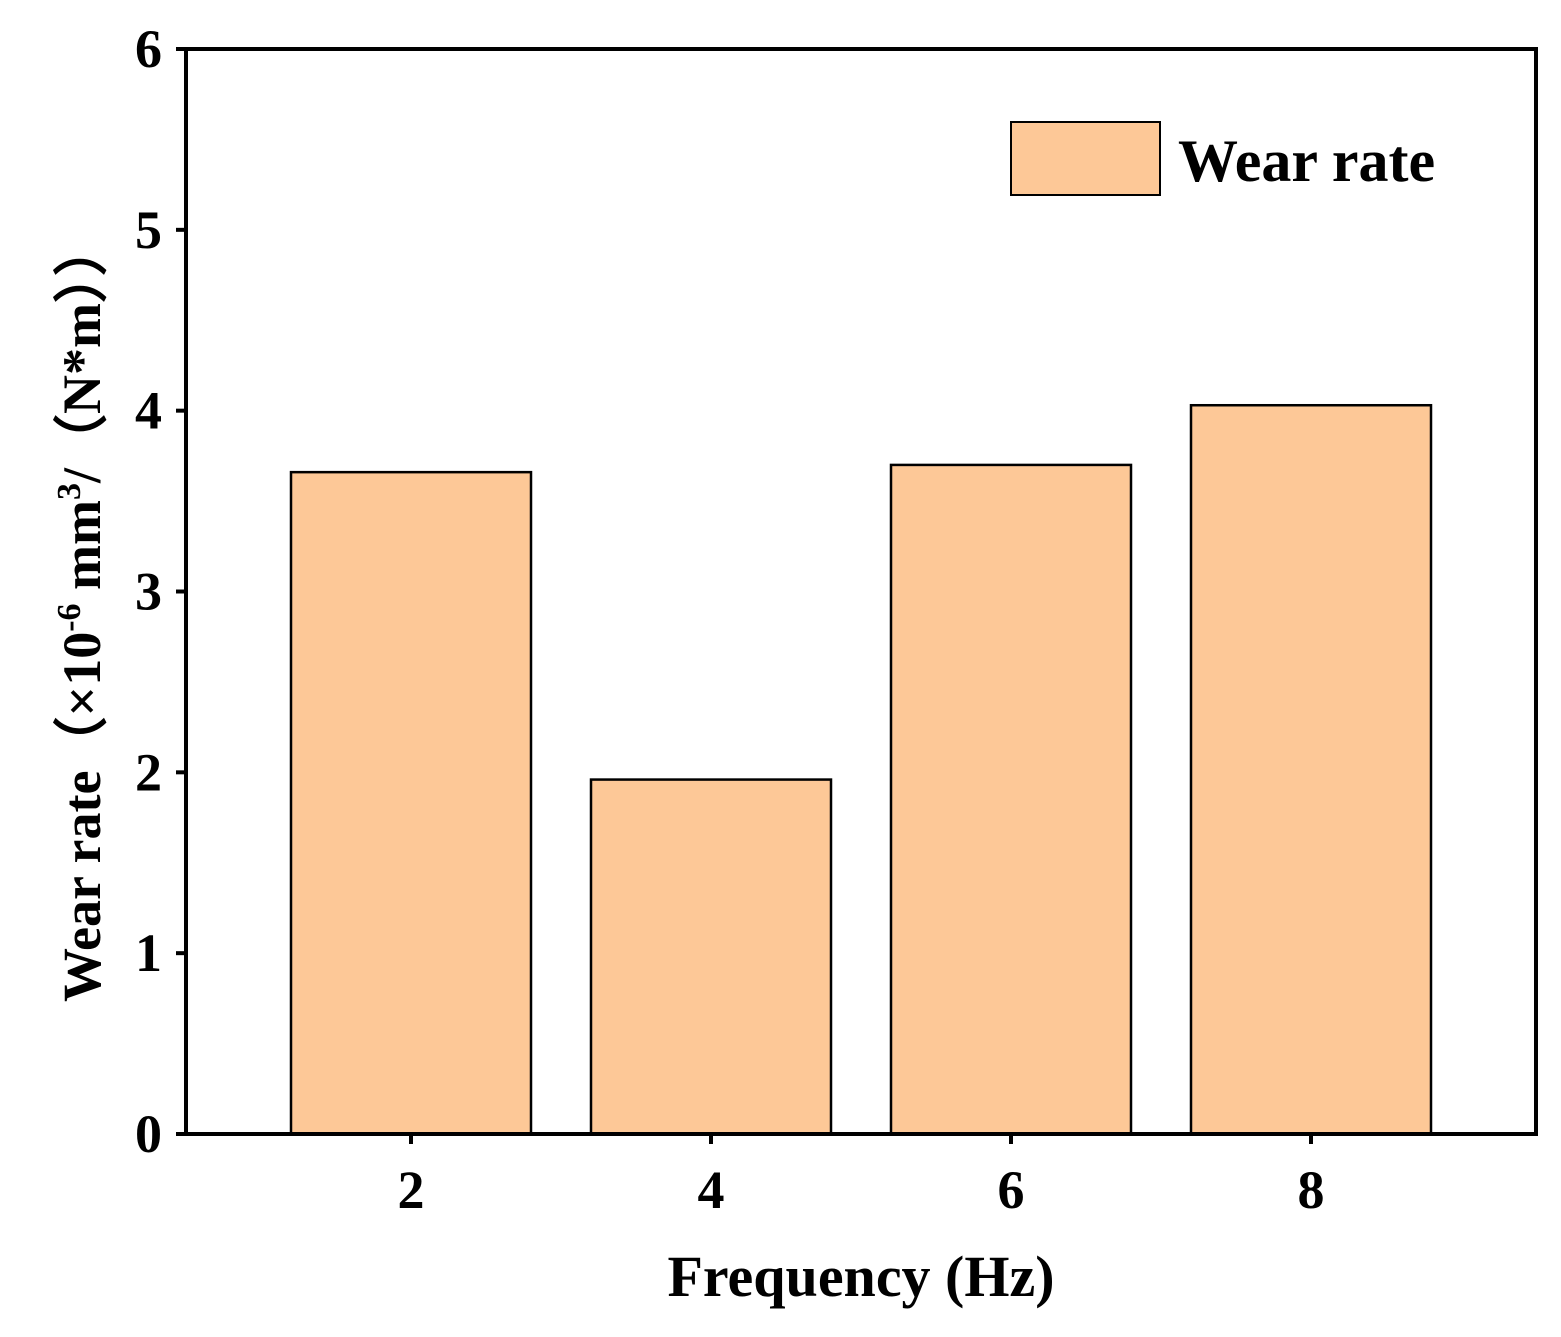 This screenshot has height=1337, width=1561. Describe the element at coordinates (860, 1276) in the screenshot. I see `x-axis-title: Frequency (Hz)` at that location.